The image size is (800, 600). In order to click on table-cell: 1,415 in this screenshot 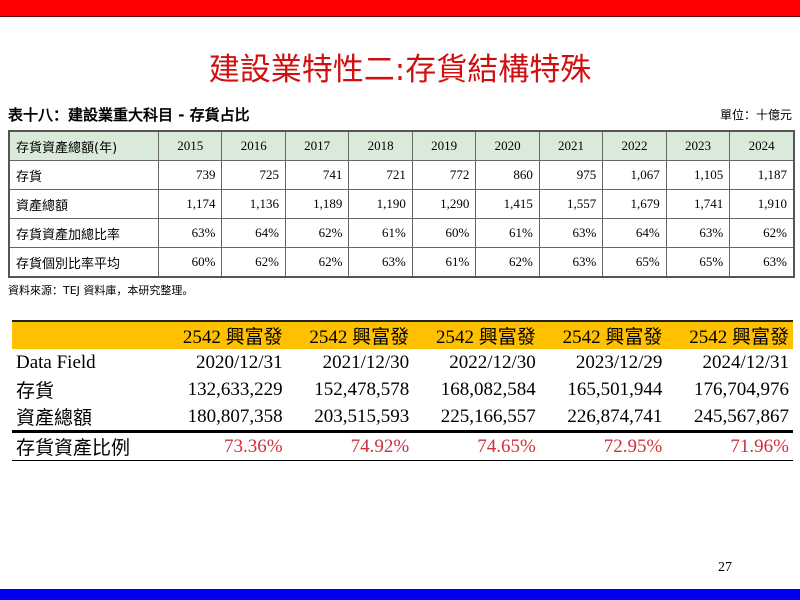, I will do `click(507, 204)`.